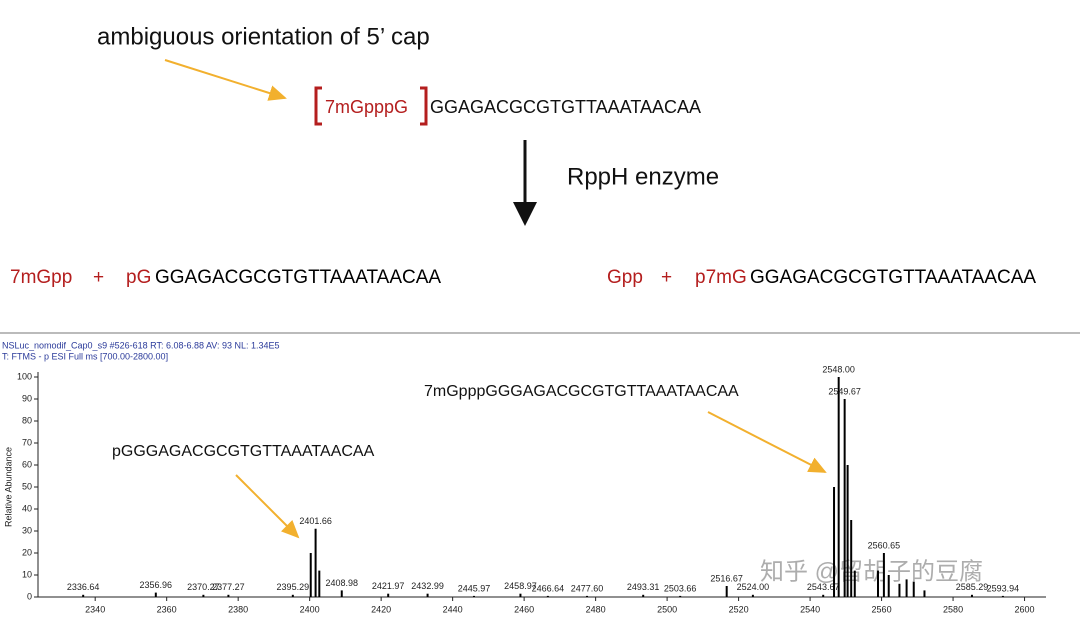  What do you see at coordinates (596, 609) in the screenshot?
I see `x-tick-label: 2480` at bounding box center [596, 609].